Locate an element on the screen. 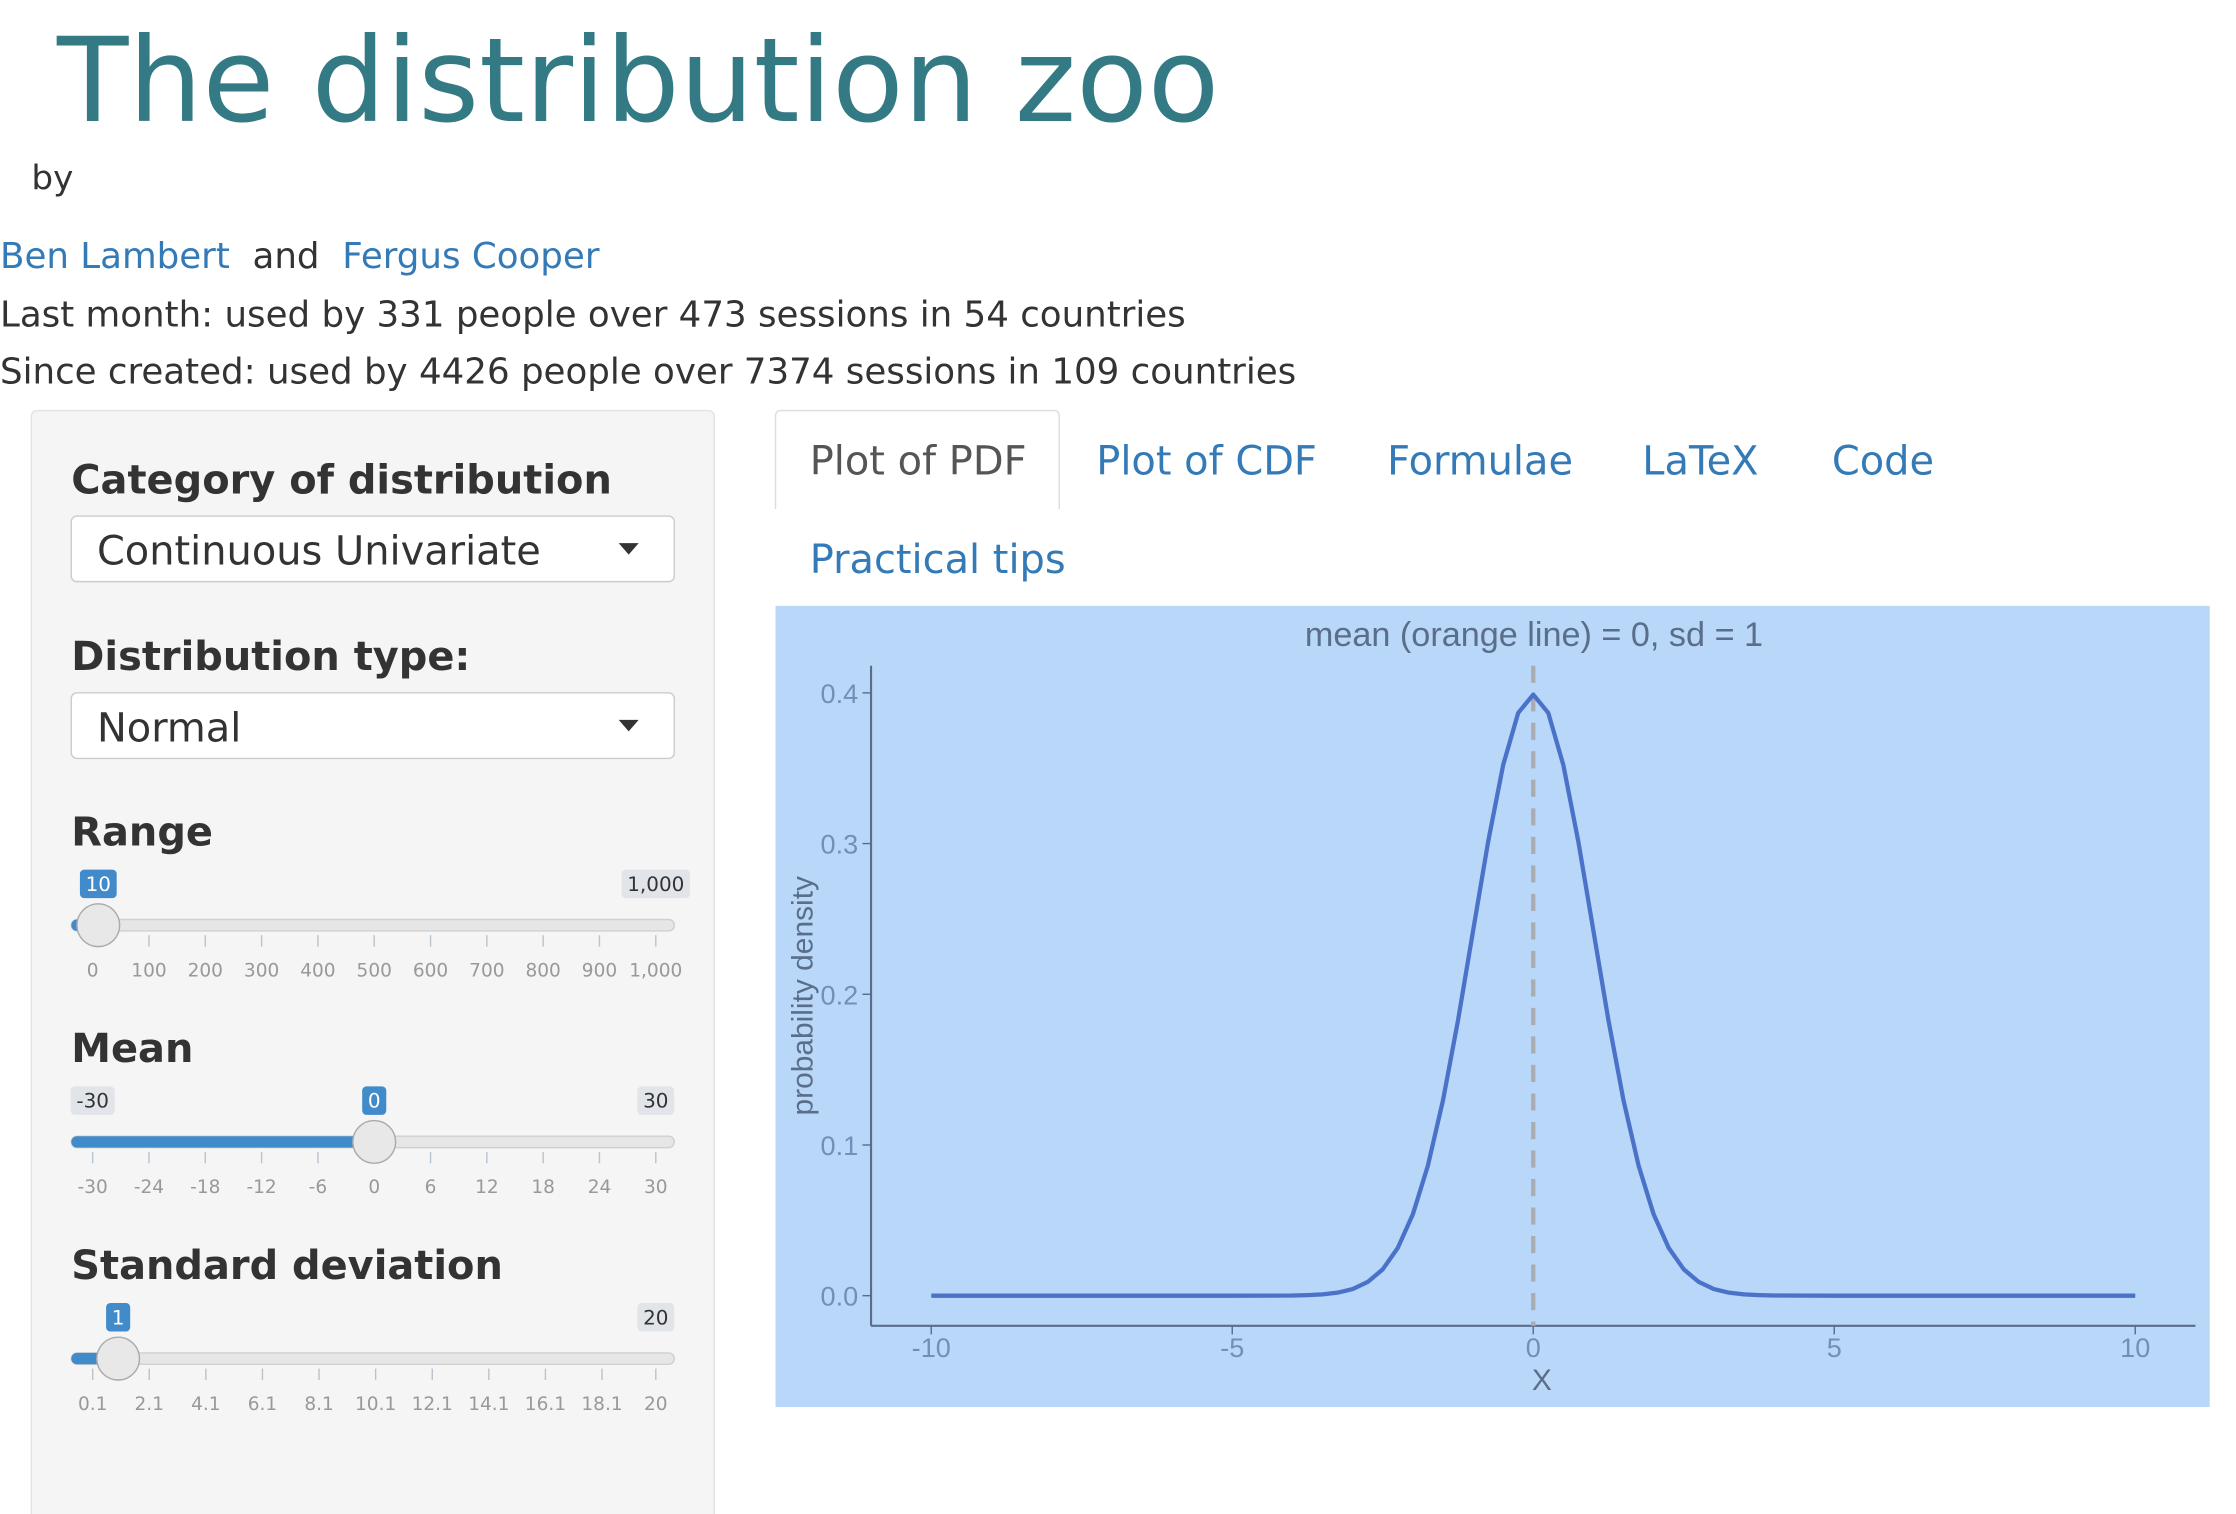  x-tick-label: 10 is located at coordinates (2135, 1347).